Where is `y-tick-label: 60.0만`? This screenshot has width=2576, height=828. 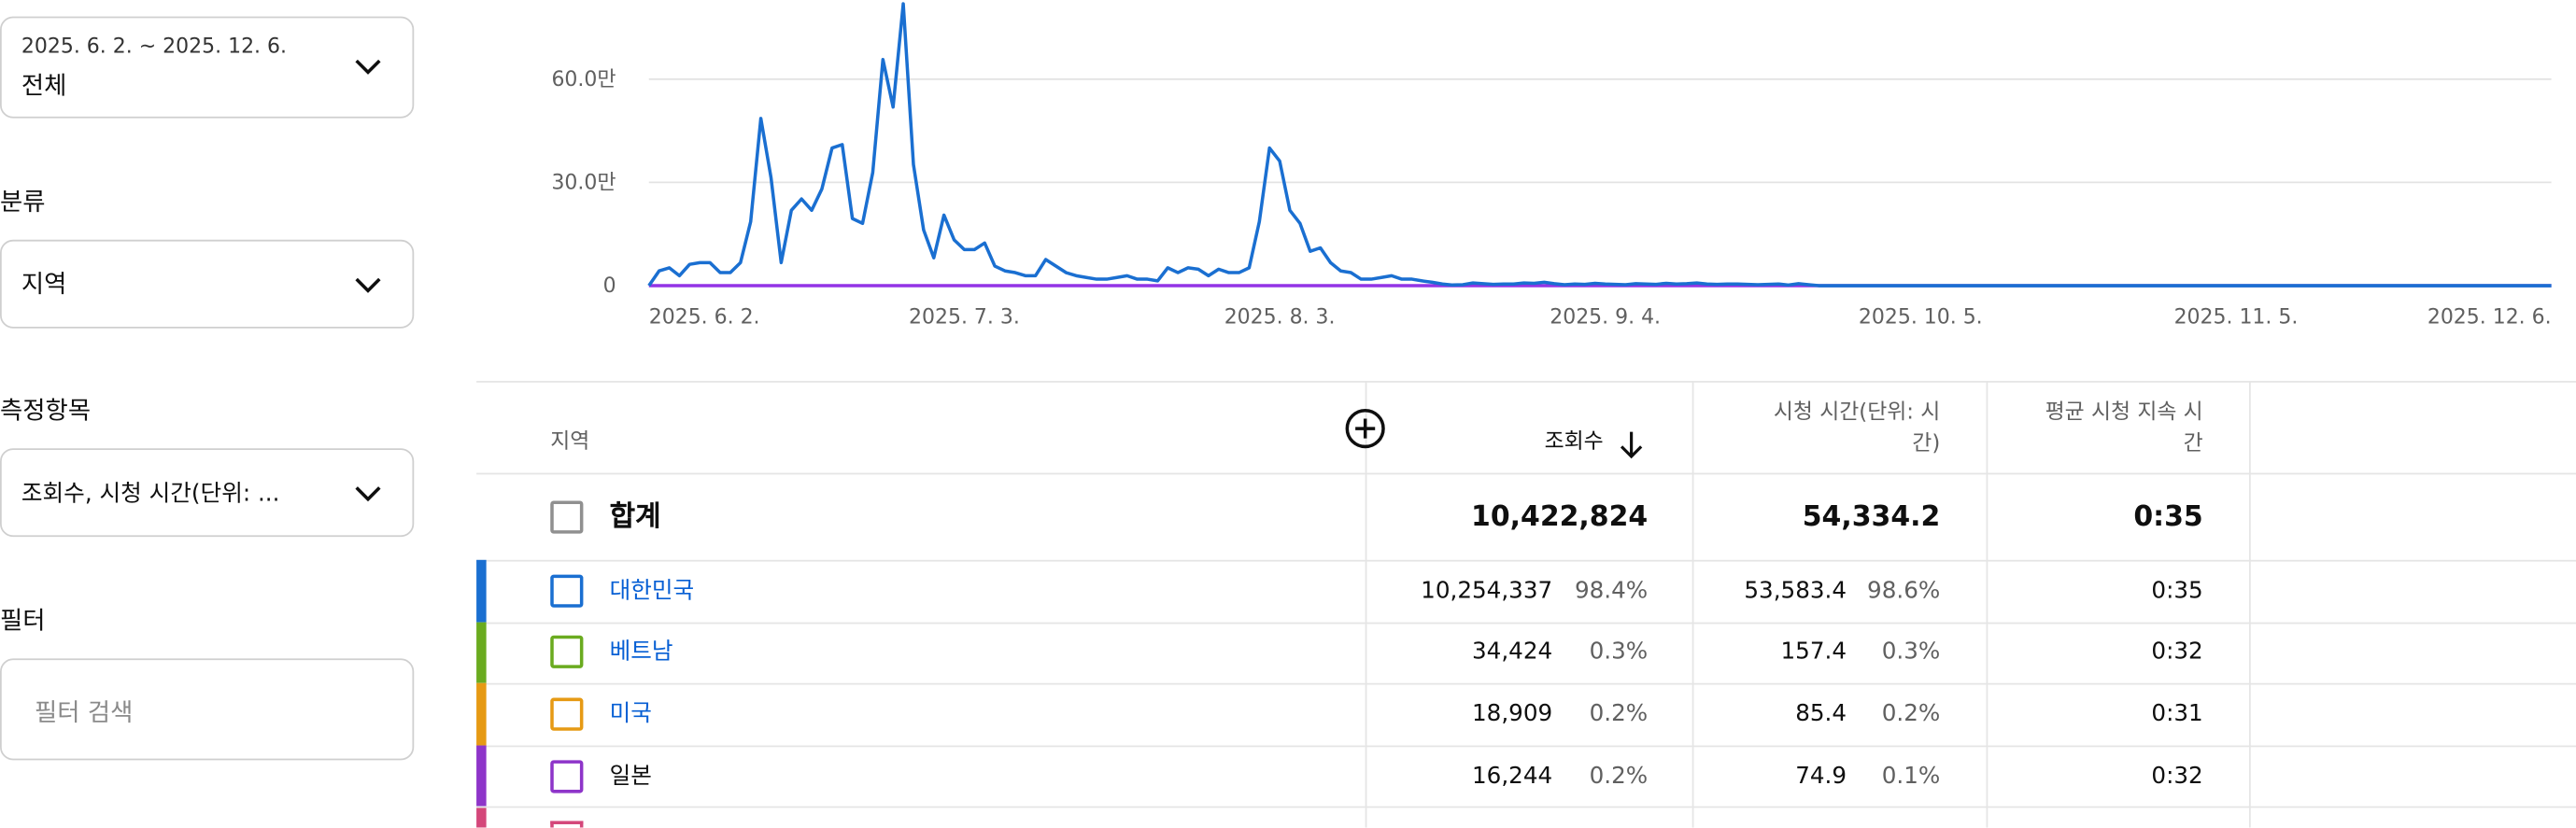
y-tick-label: 60.0만 is located at coordinates (583, 80).